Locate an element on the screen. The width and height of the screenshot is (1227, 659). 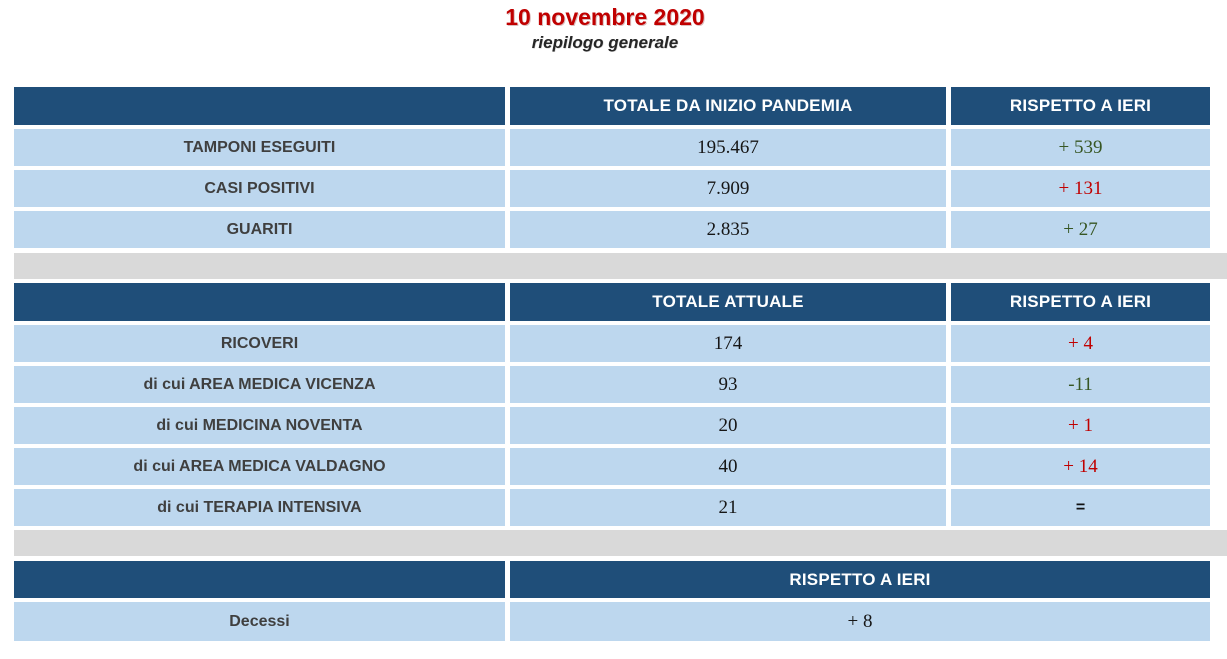
table-deaths: RISPETTO A IERI Decessi + 8 is located at coordinates (620, 601).